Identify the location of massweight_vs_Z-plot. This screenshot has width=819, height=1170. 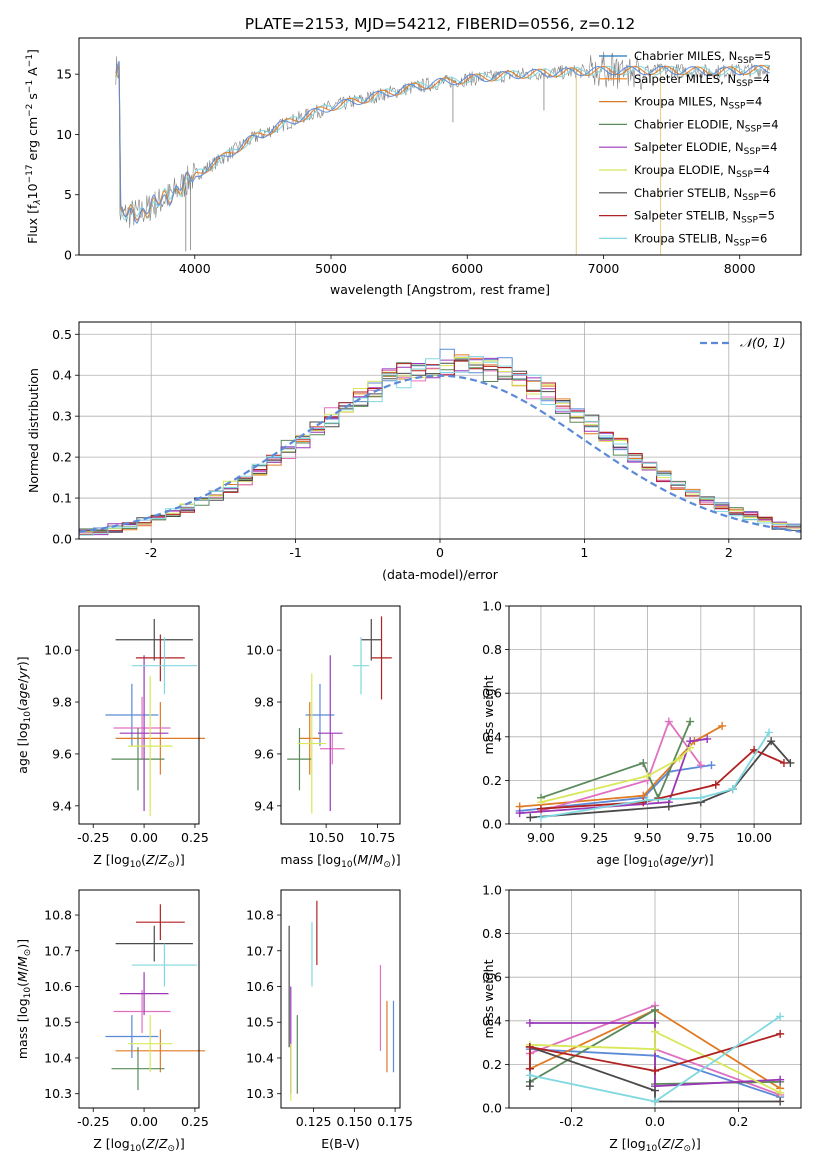
(655, 1053).